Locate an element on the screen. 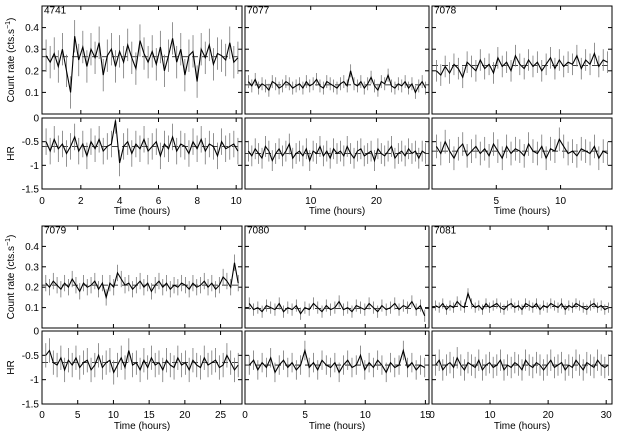  panel-obsid-label: 7078 is located at coordinates (445, 10).